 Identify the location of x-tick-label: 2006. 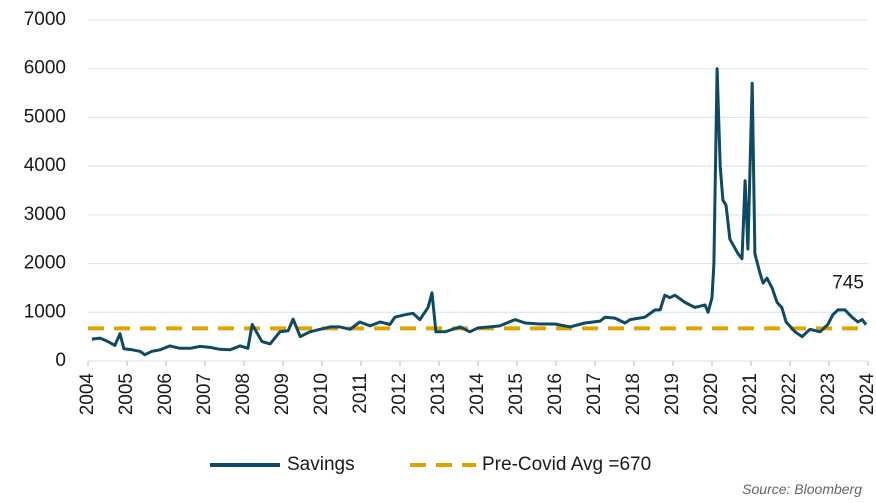
(165, 394).